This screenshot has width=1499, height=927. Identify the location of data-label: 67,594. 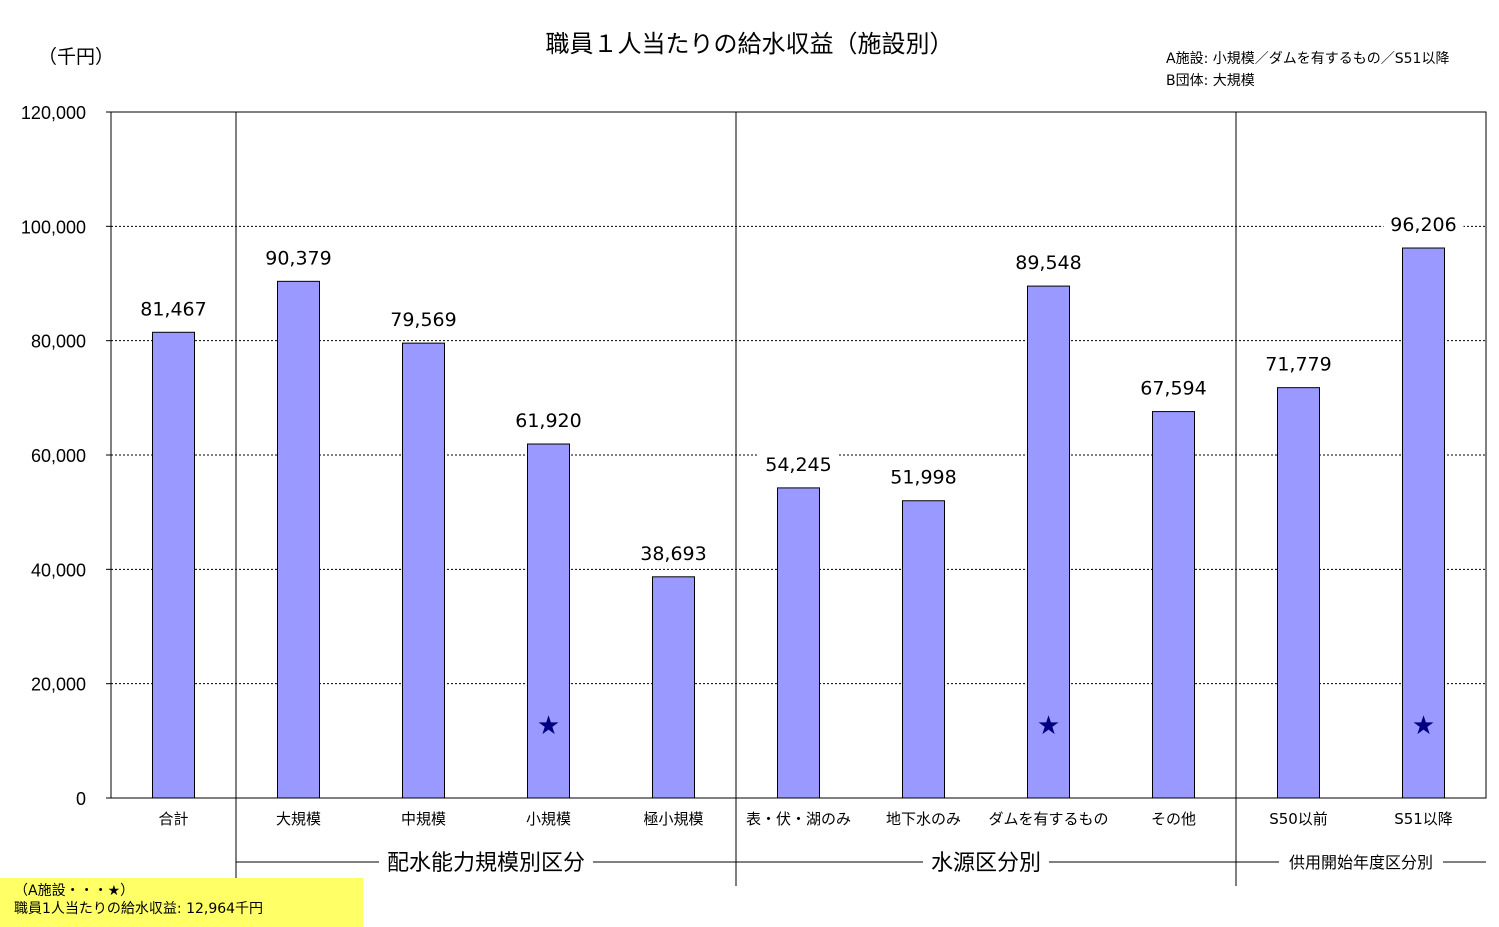
(1173, 389).